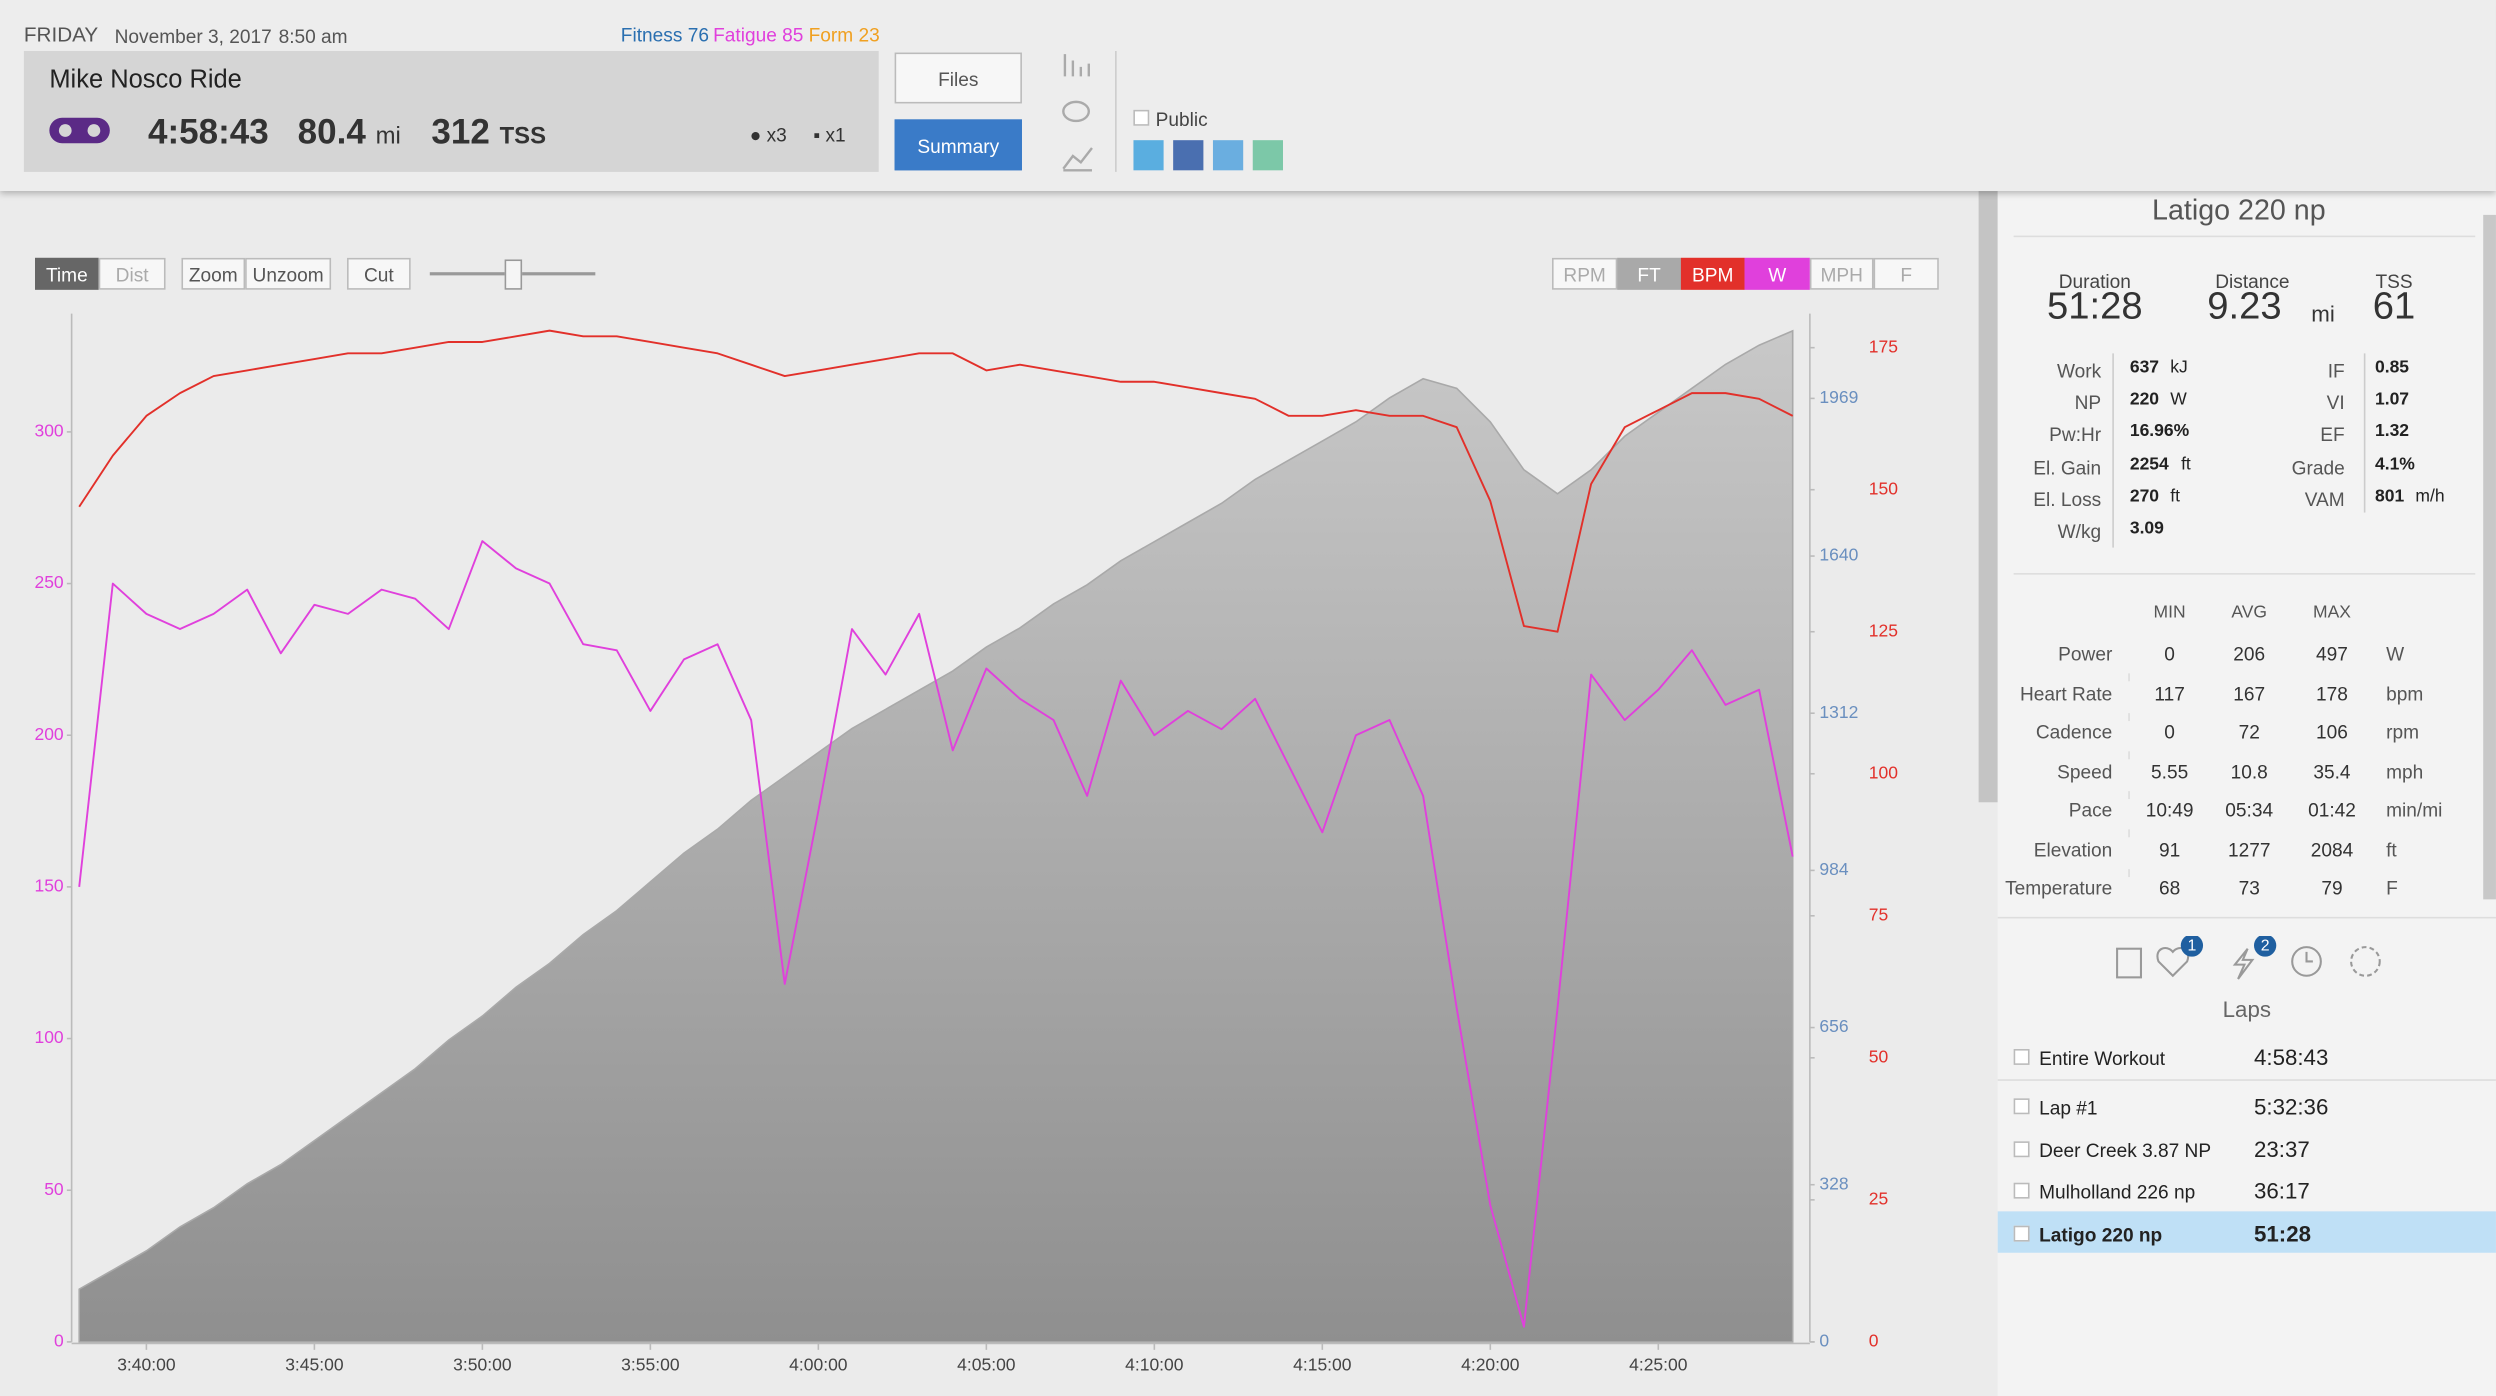 The width and height of the screenshot is (2496, 1396). What do you see at coordinates (2179, 368) in the screenshot?
I see `metric-unit: kJ` at bounding box center [2179, 368].